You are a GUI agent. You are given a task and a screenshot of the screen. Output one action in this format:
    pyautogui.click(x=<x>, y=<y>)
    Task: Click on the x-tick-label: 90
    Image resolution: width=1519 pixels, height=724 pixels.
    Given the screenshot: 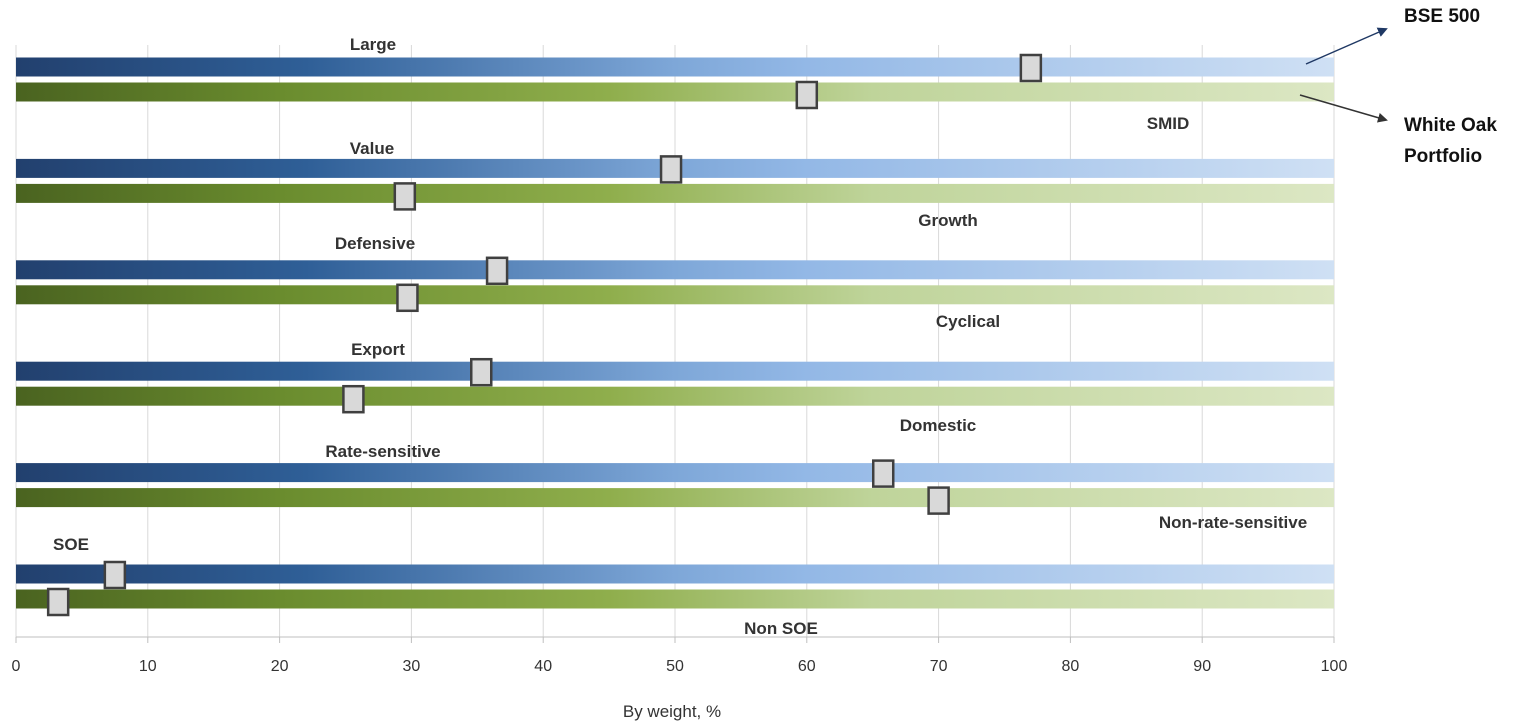 What is the action you would take?
    pyautogui.click(x=1202, y=666)
    